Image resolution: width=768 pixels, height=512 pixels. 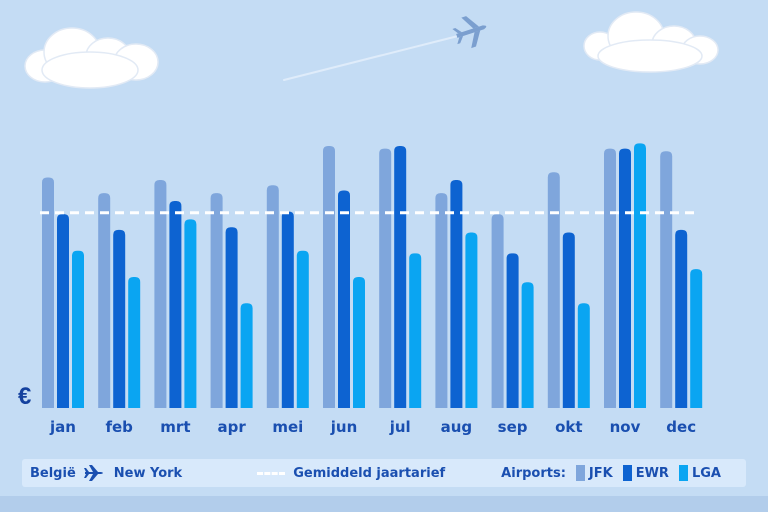 What do you see at coordinates (246, 355) in the screenshot?
I see `bar-apr-lga` at bounding box center [246, 355].